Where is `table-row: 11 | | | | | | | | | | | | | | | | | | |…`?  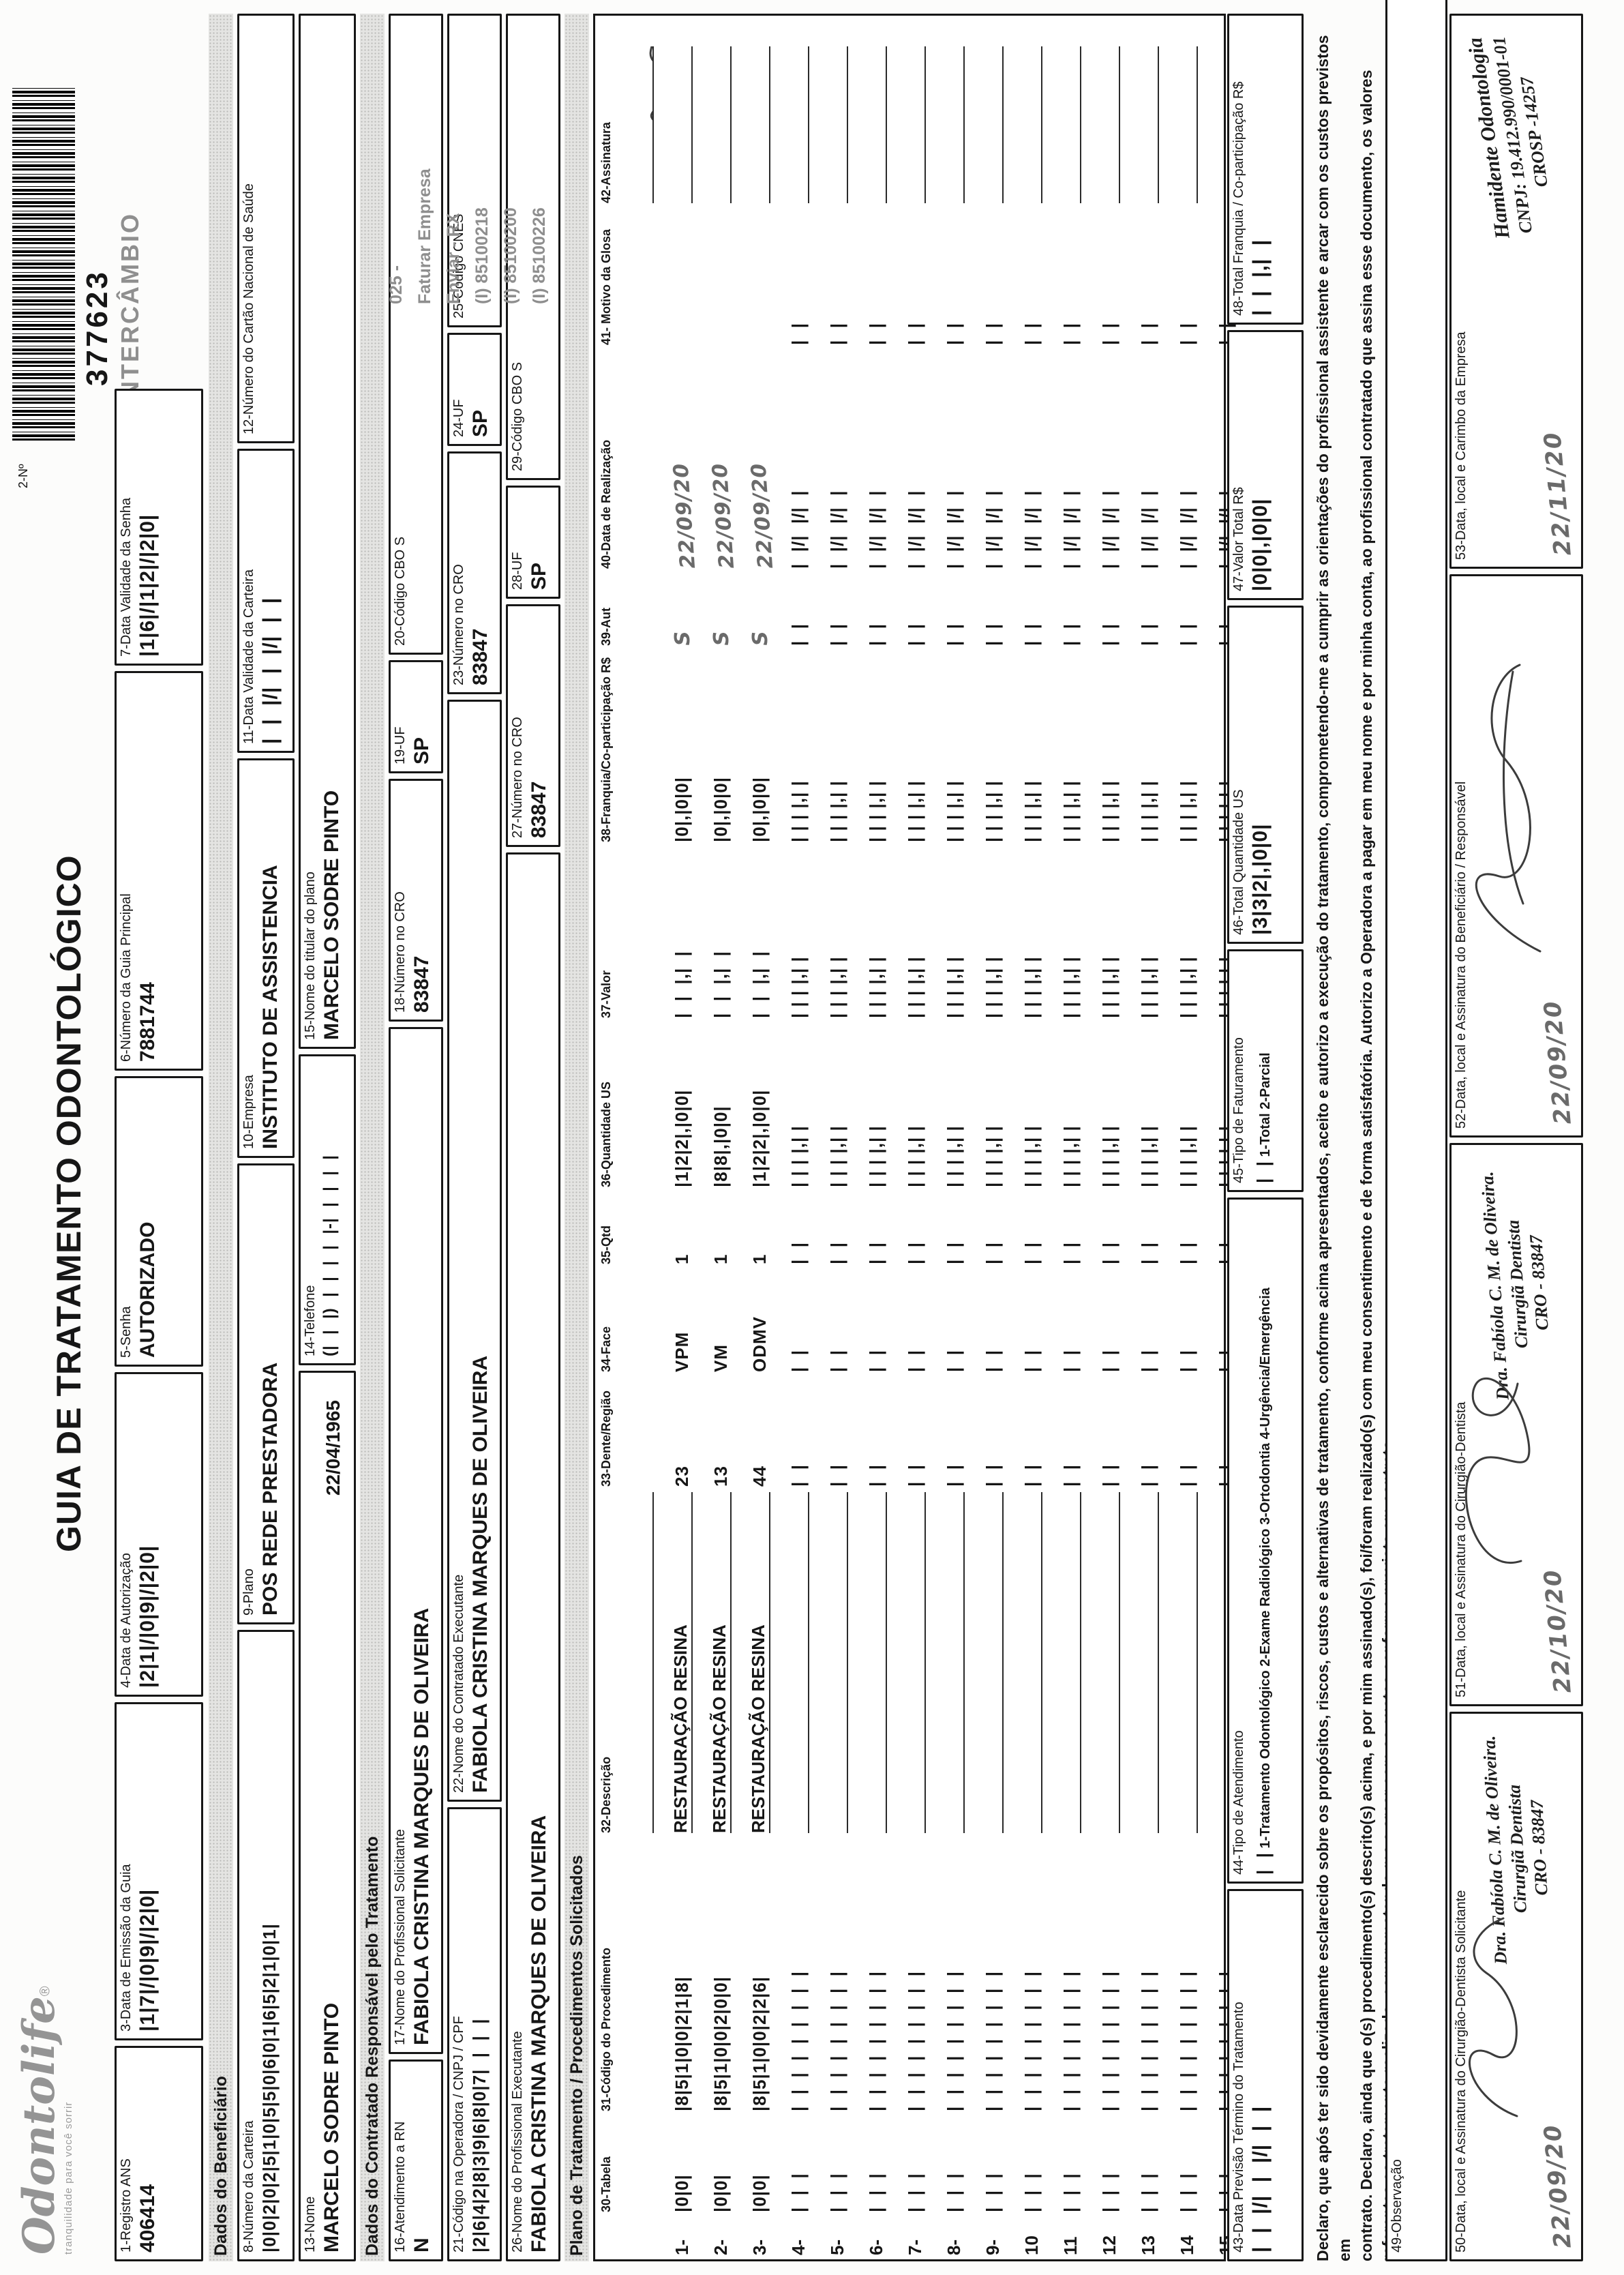 table-row: 11 | | | | | | | | | | | | | | | | | | |… is located at coordinates (1061, 1137).